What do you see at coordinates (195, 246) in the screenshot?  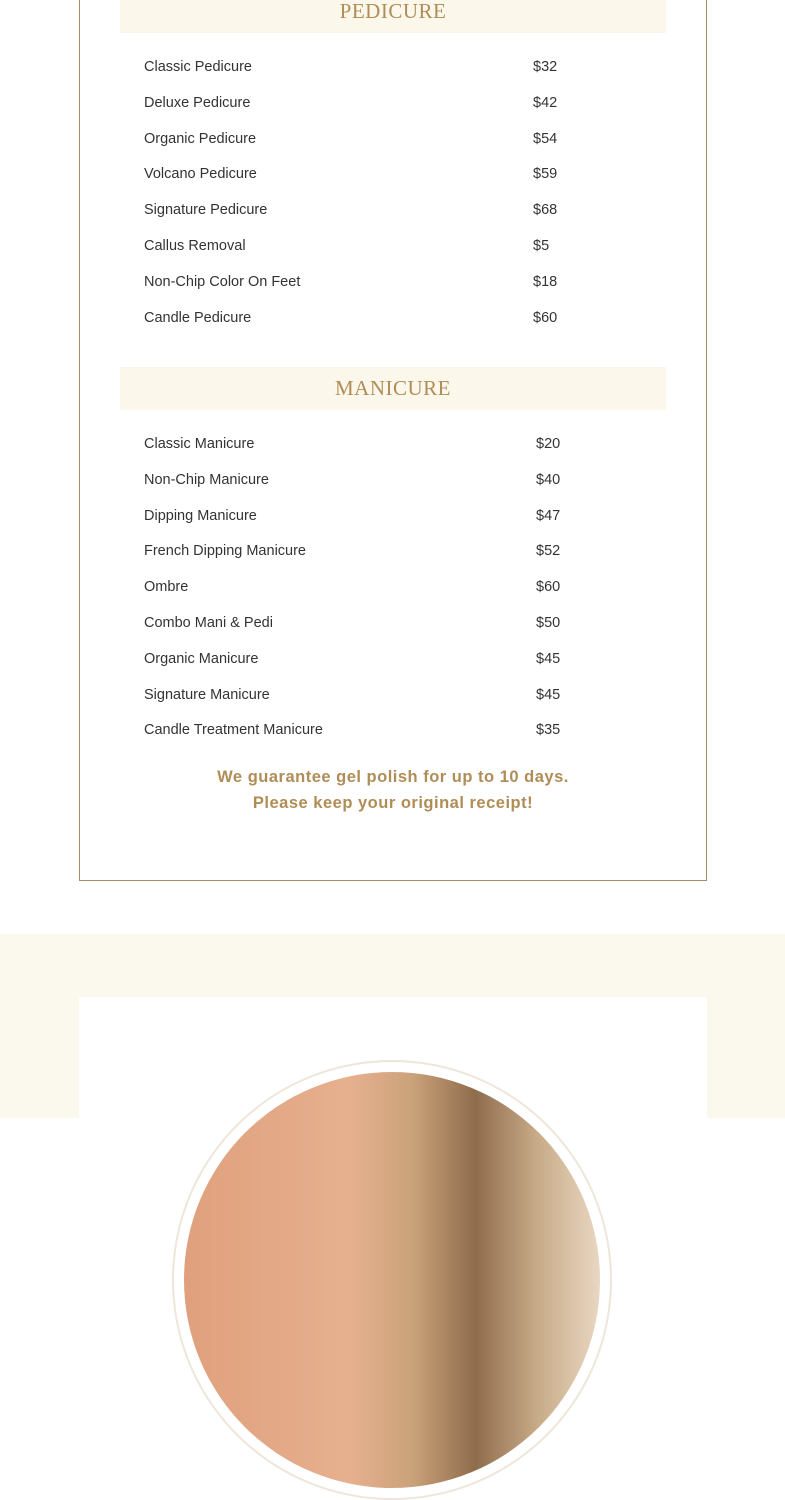 I see `item-name: Callus Removal` at bounding box center [195, 246].